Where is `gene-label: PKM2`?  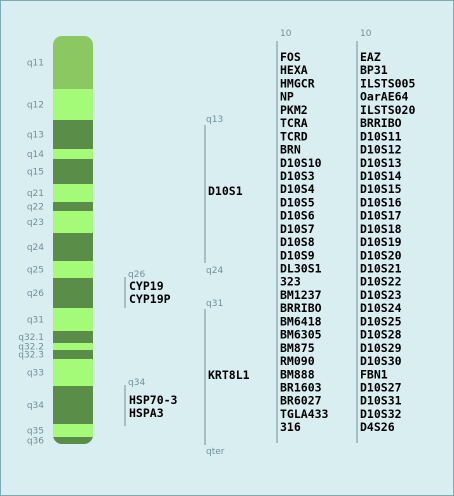 gene-label: PKM2 is located at coordinates (294, 110).